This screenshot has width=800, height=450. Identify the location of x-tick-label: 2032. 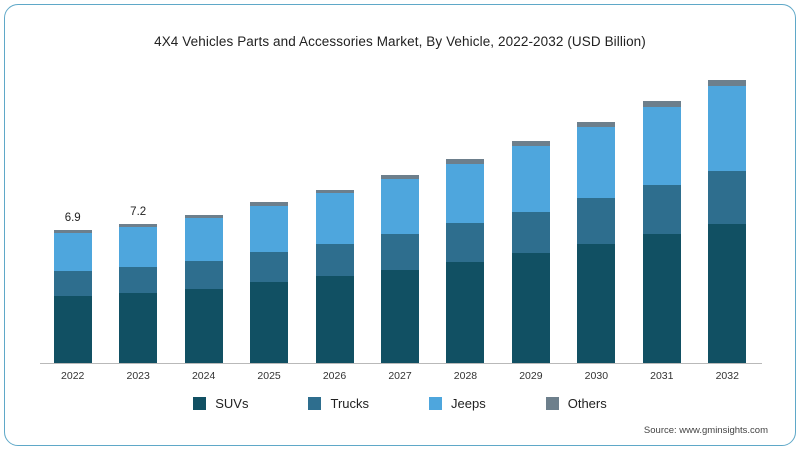
(727, 376).